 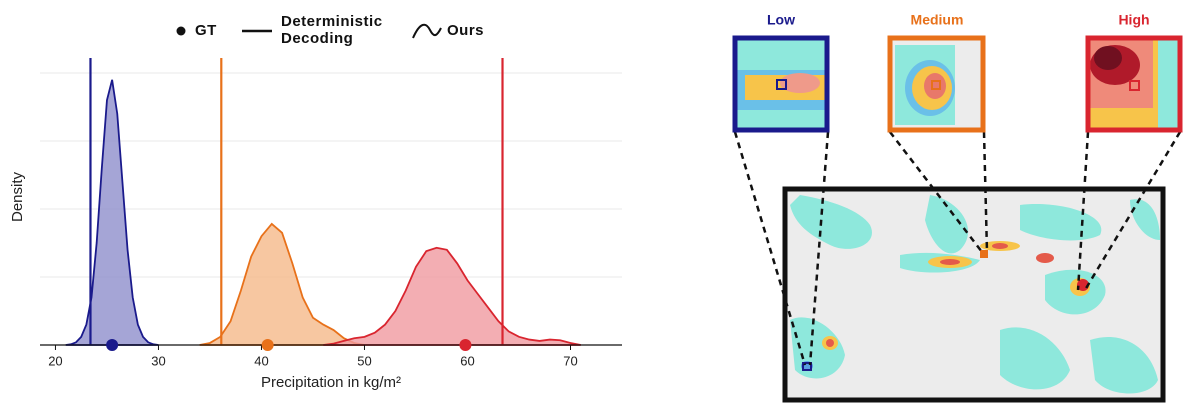 What do you see at coordinates (1134, 84) in the screenshot?
I see `inset-high` at bounding box center [1134, 84].